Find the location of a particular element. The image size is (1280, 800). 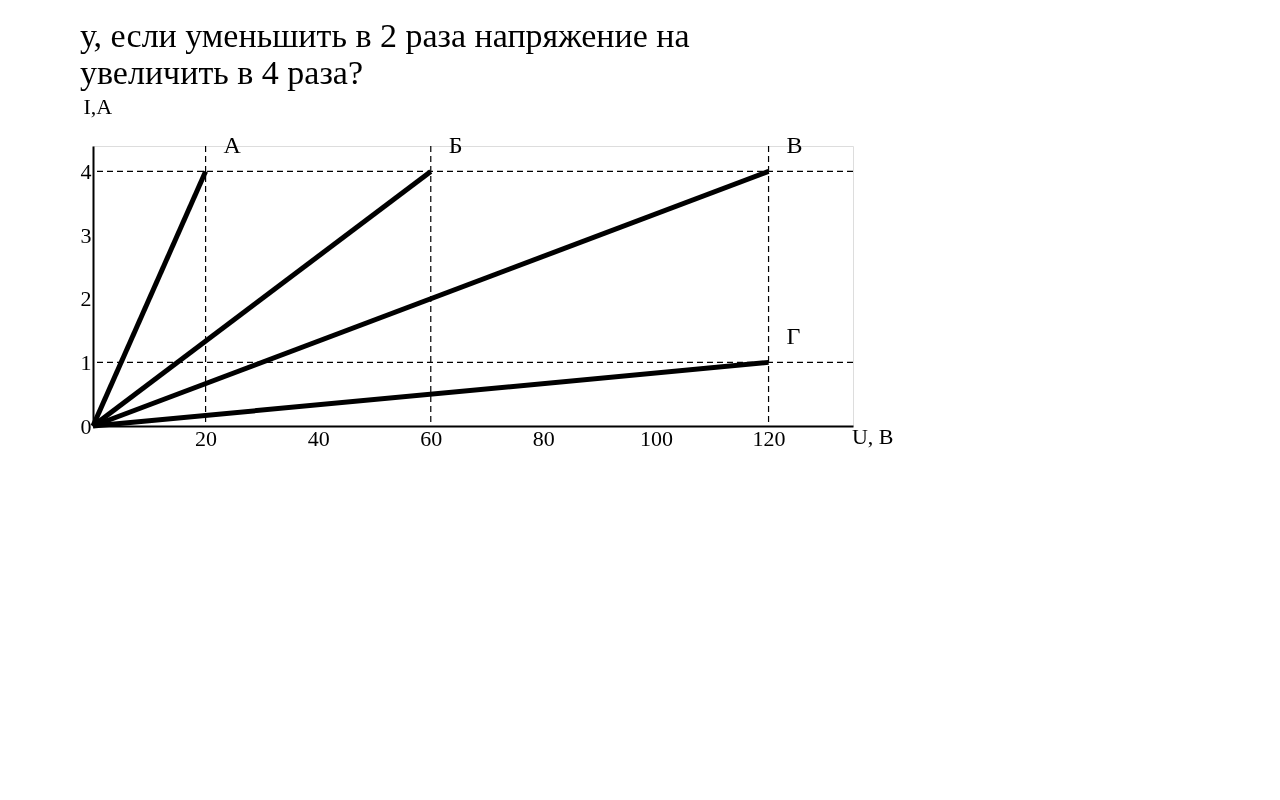

x-axis-title: U, В is located at coordinates (872, 436).